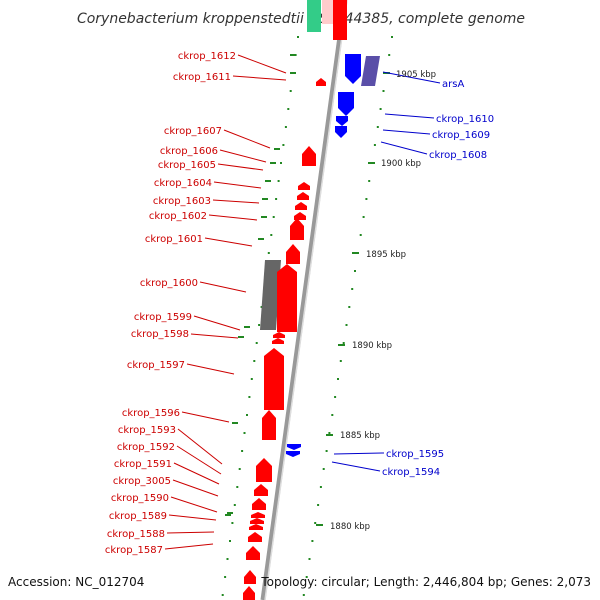 Image resolution: width=600 pixels, height=600 pixels. What do you see at coordinates (340, 20) in the screenshot?
I see `red-gene-top` at bounding box center [340, 20].